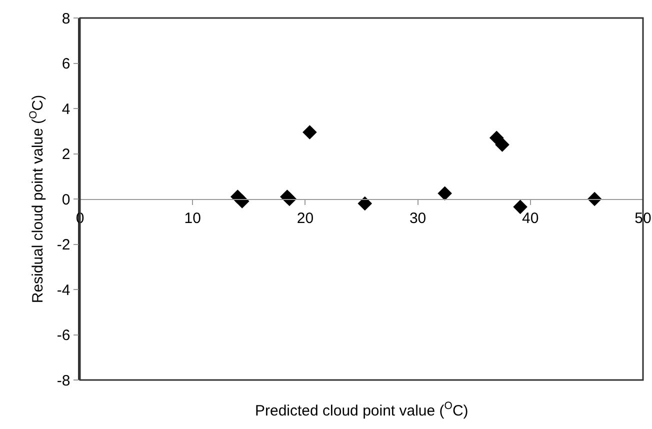  What do you see at coordinates (361, 410) in the screenshot?
I see `x-axis-title: Predicted cloud point value ($^{O}$C)` at bounding box center [361, 410].